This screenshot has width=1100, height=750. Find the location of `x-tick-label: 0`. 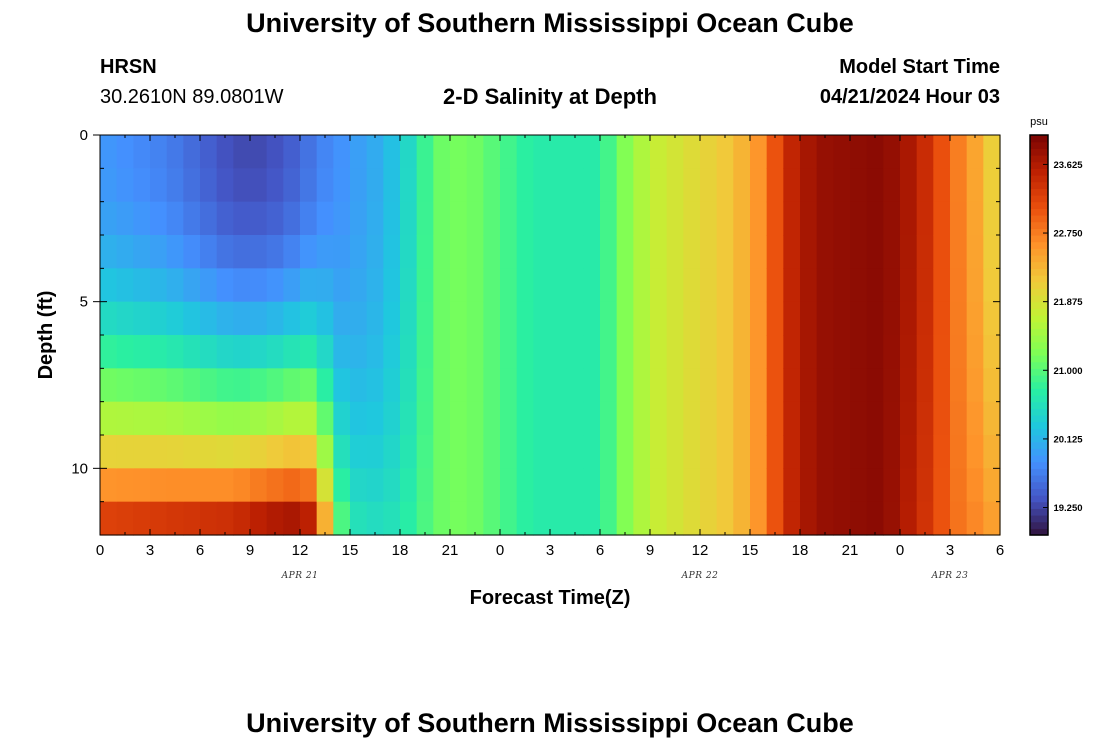

x-tick-label: 0 is located at coordinates (500, 550).